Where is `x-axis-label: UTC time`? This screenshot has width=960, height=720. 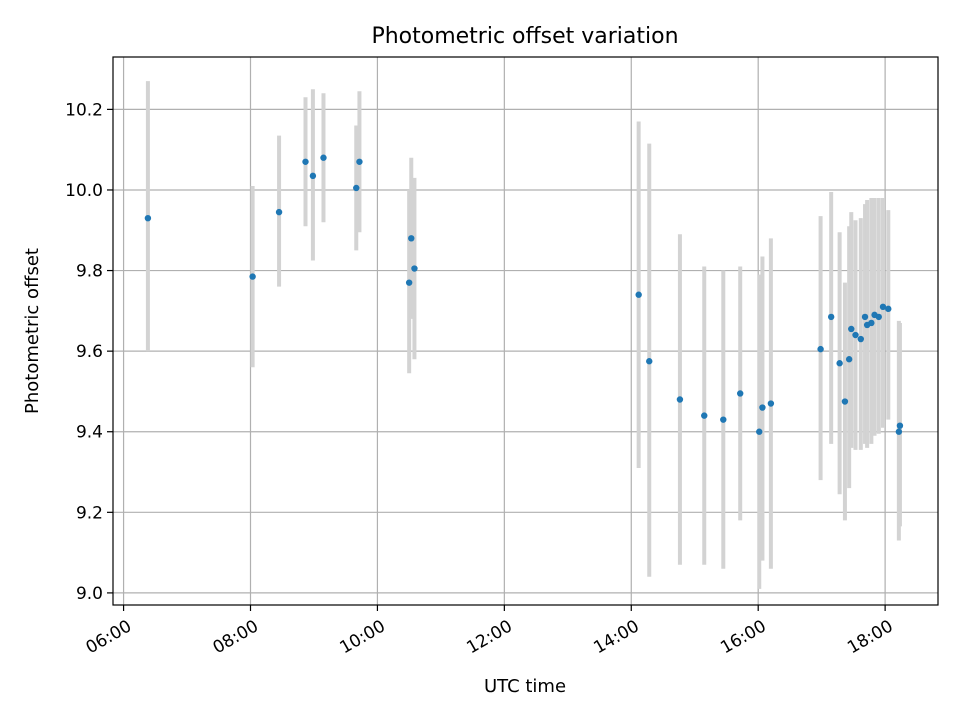
x-axis-label: UTC time is located at coordinates (525, 686).